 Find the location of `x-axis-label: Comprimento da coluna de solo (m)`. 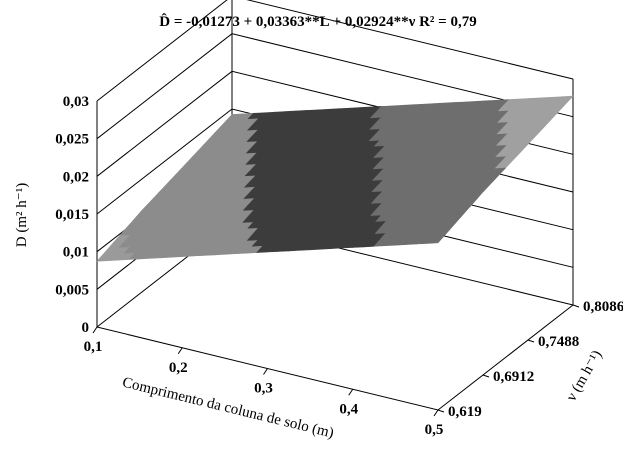

x-axis-label: Comprimento da coluna de solo (m) is located at coordinates (228, 408).